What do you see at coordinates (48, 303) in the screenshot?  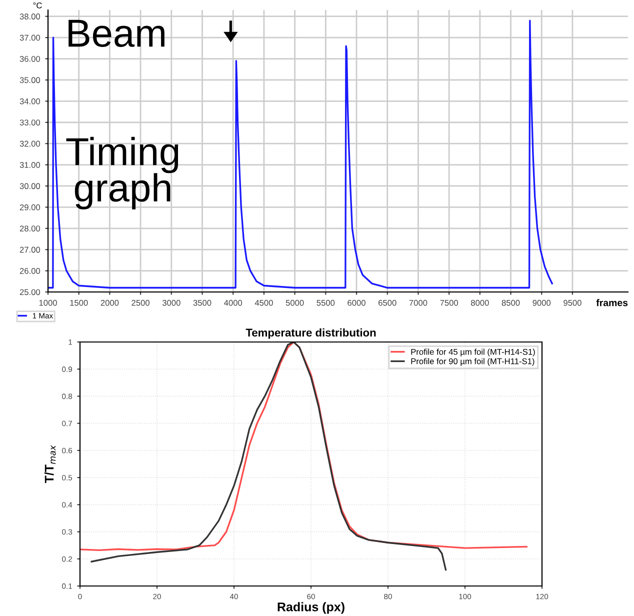 I see `x-tick-label: 1000` at bounding box center [48, 303].